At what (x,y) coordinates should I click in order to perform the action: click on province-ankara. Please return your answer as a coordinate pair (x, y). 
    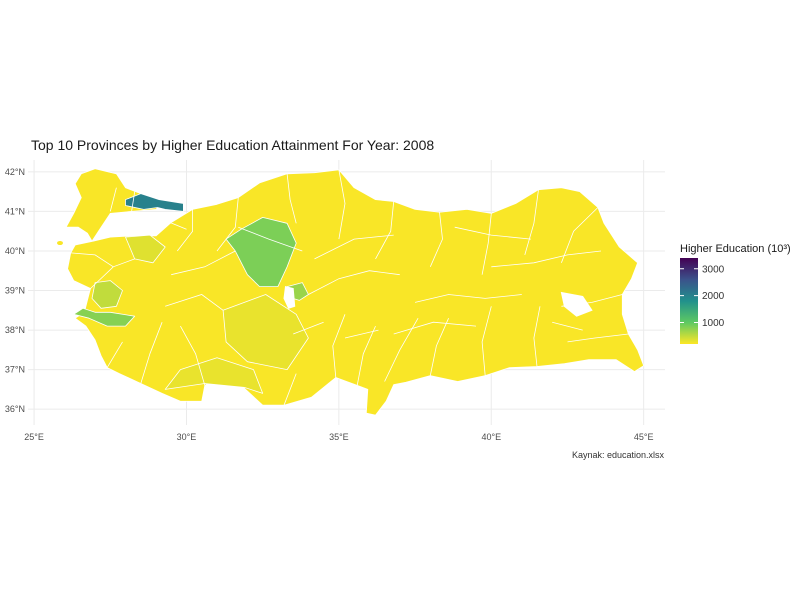
    Looking at the image, I should click on (261, 252).